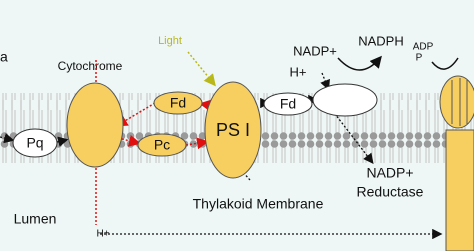  Describe the element at coordinates (102, 234) in the screenshot. I see `h-bottom-label: H+` at that location.